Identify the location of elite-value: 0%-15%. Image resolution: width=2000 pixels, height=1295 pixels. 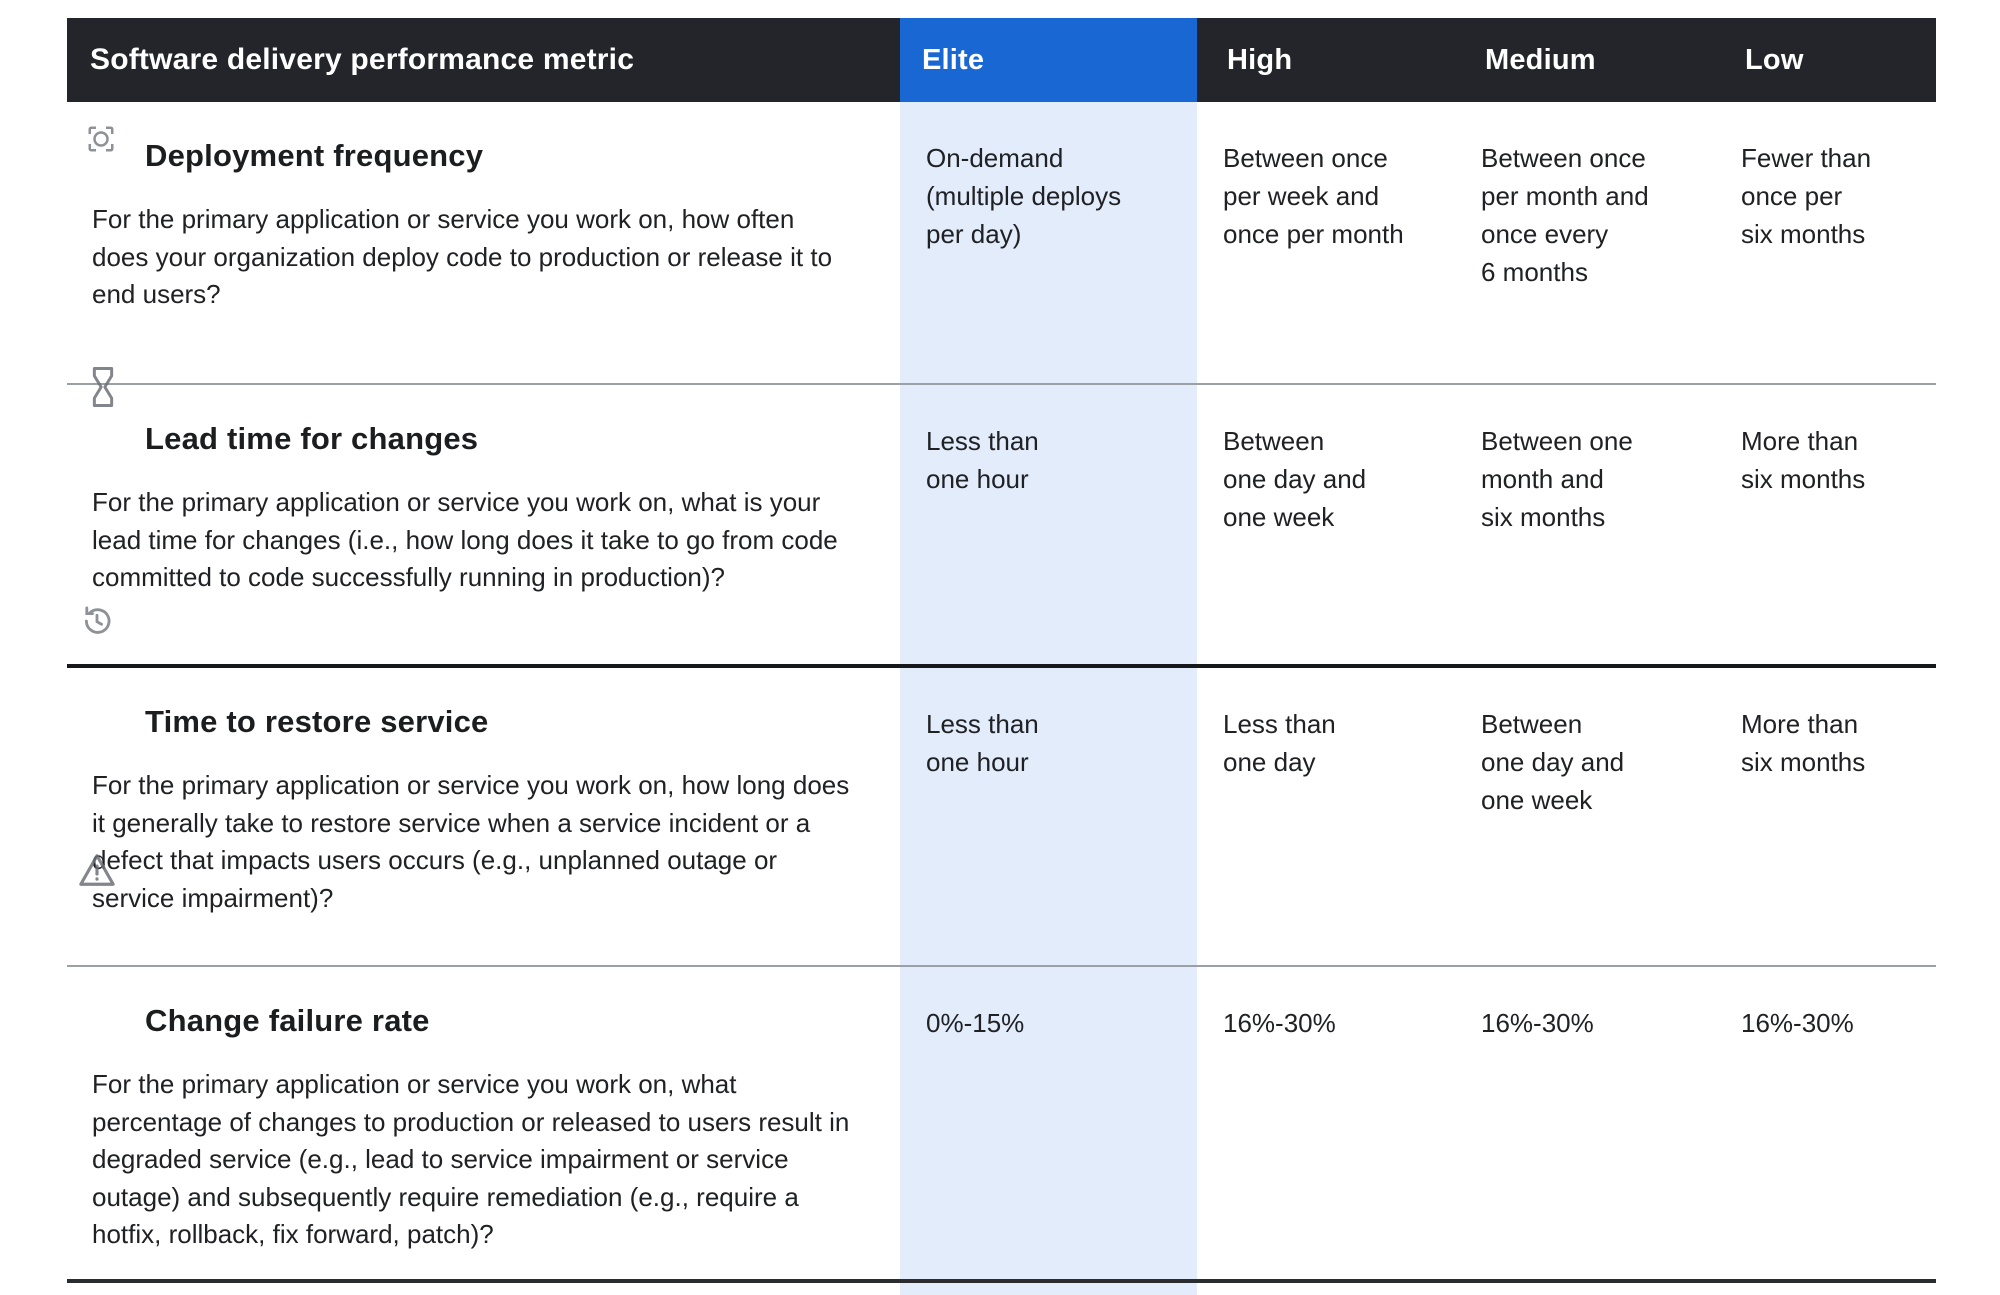
(975, 1023).